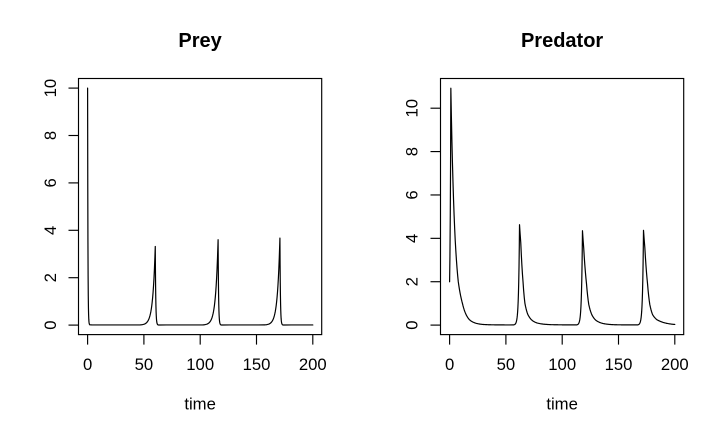 The width and height of the screenshot is (724, 438). What do you see at coordinates (200, 41) in the screenshot?
I see `svg-text: Prey` at bounding box center [200, 41].